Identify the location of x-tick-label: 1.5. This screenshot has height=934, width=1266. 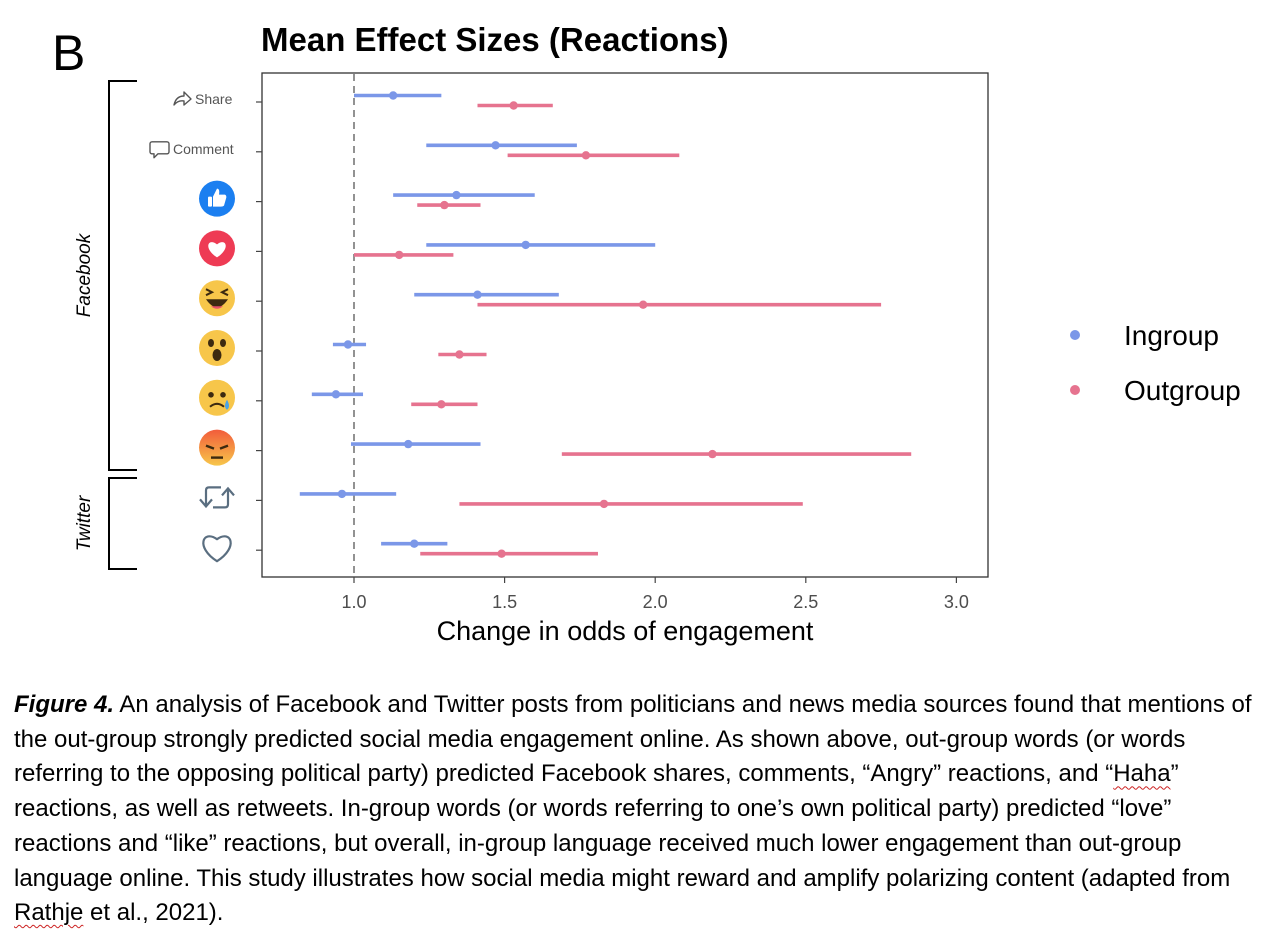
(504, 602).